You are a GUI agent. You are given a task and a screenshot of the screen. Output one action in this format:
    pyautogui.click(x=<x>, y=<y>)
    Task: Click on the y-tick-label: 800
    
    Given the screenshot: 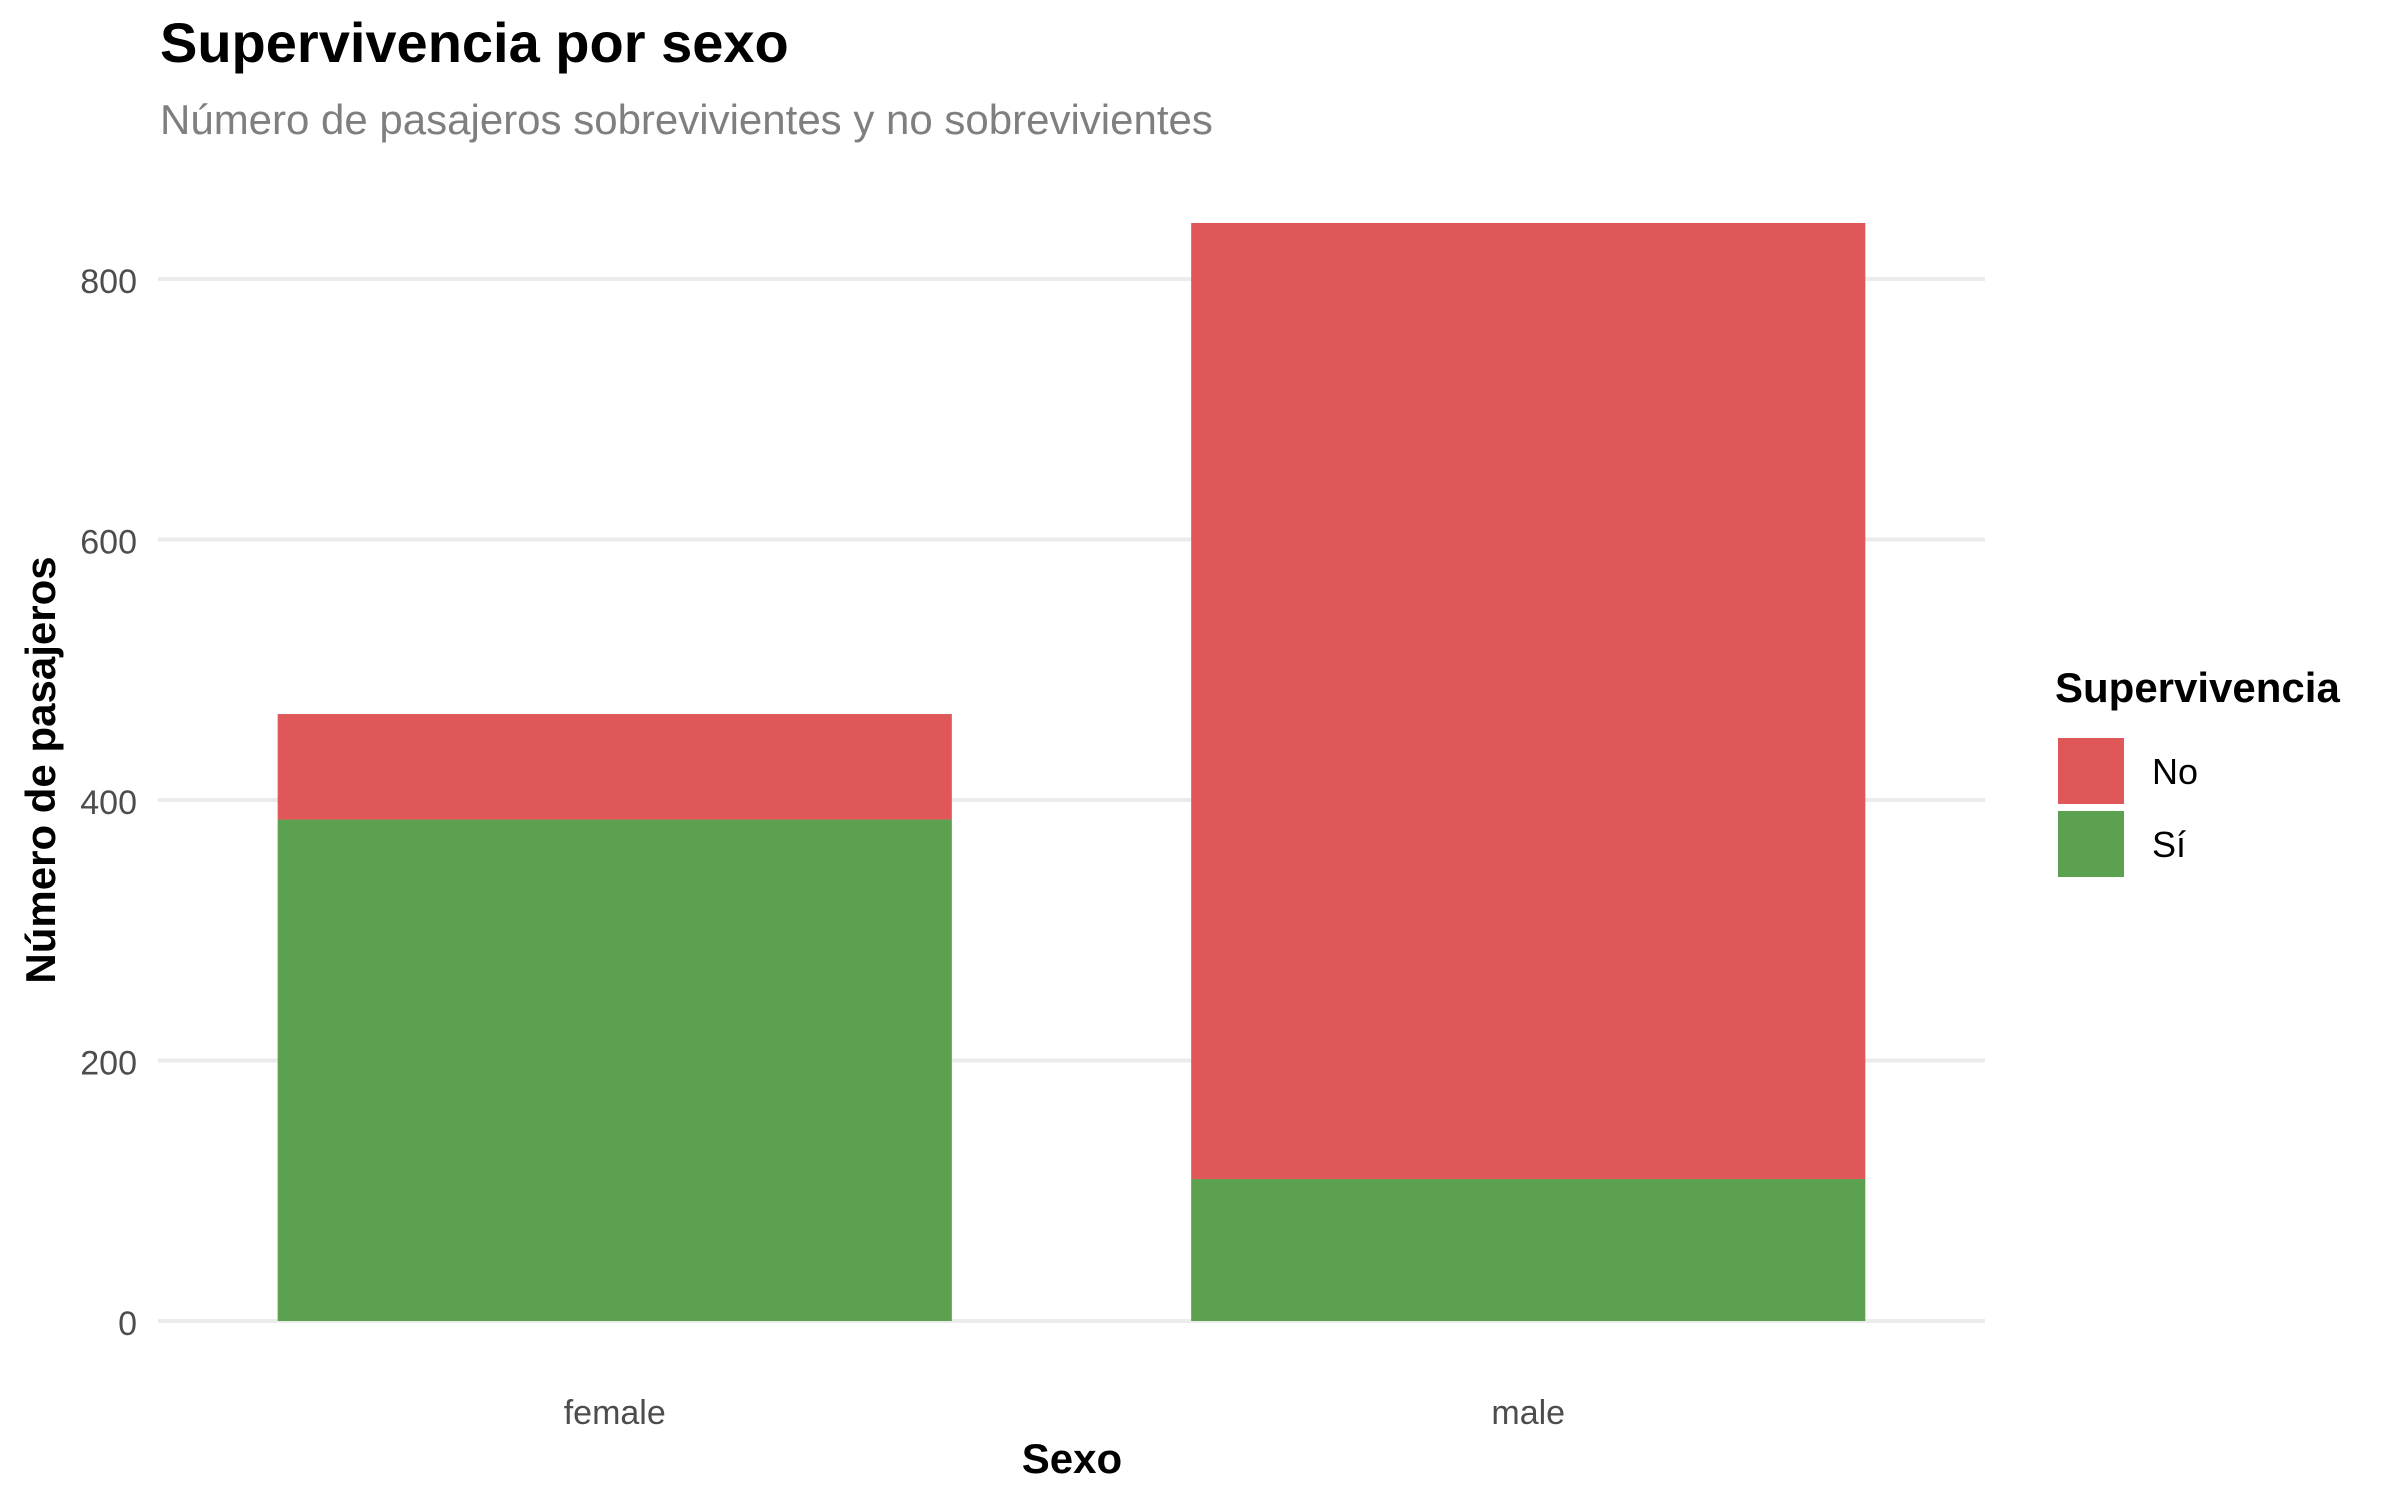 What is the action you would take?
    pyautogui.click(x=108, y=282)
    